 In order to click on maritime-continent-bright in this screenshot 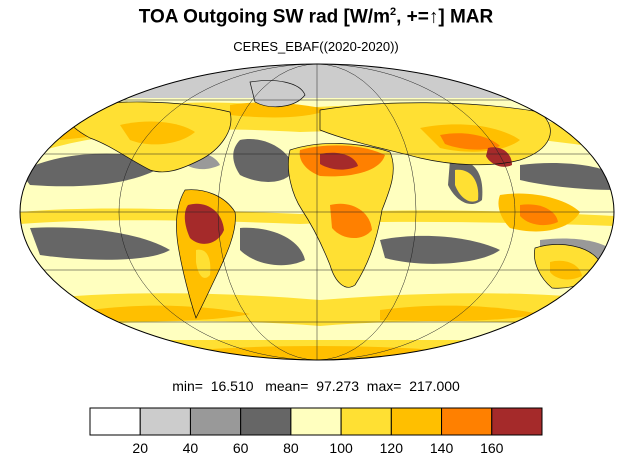, I will do `click(539, 215)`.